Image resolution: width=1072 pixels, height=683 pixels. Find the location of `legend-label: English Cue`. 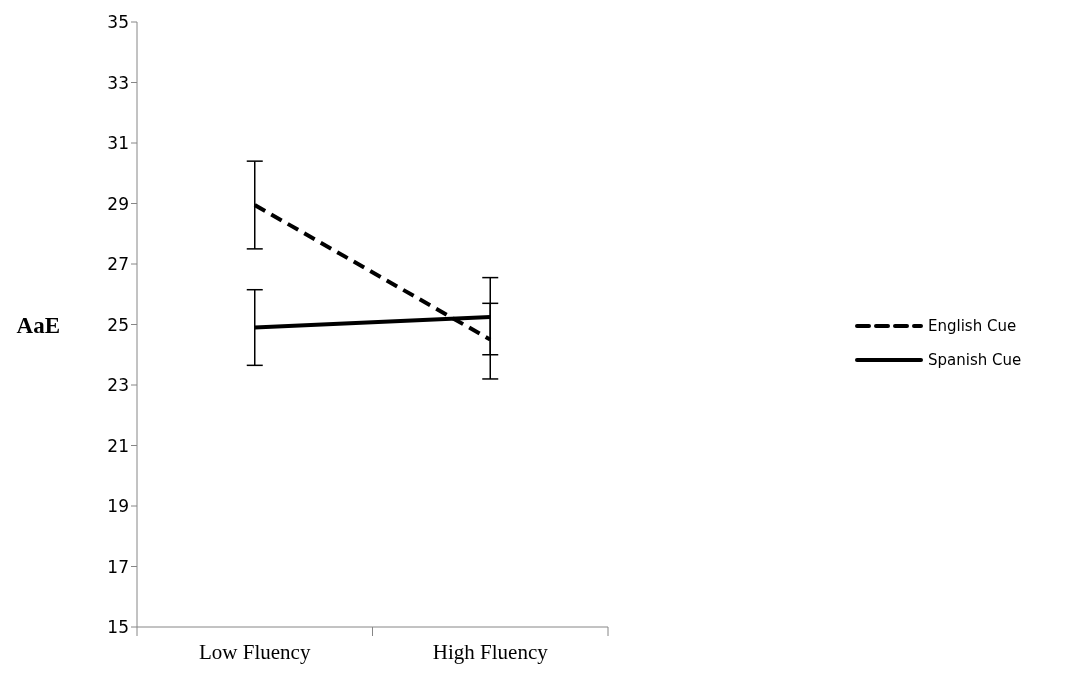

legend-label: English Cue is located at coordinates (972, 326).